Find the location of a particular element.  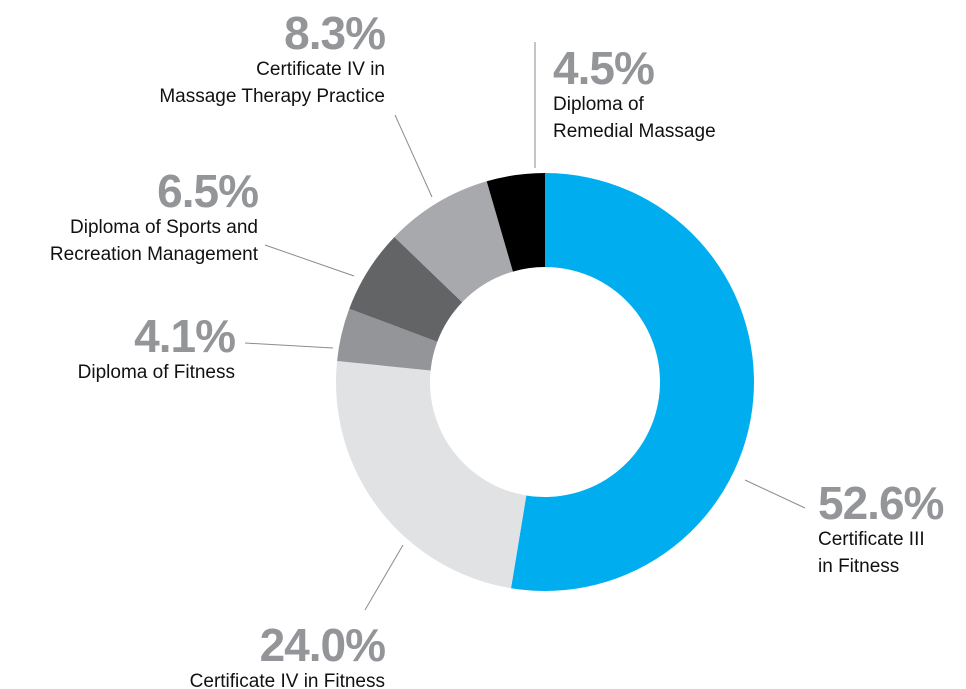

value-label: 4.5% is located at coordinates (604, 68).